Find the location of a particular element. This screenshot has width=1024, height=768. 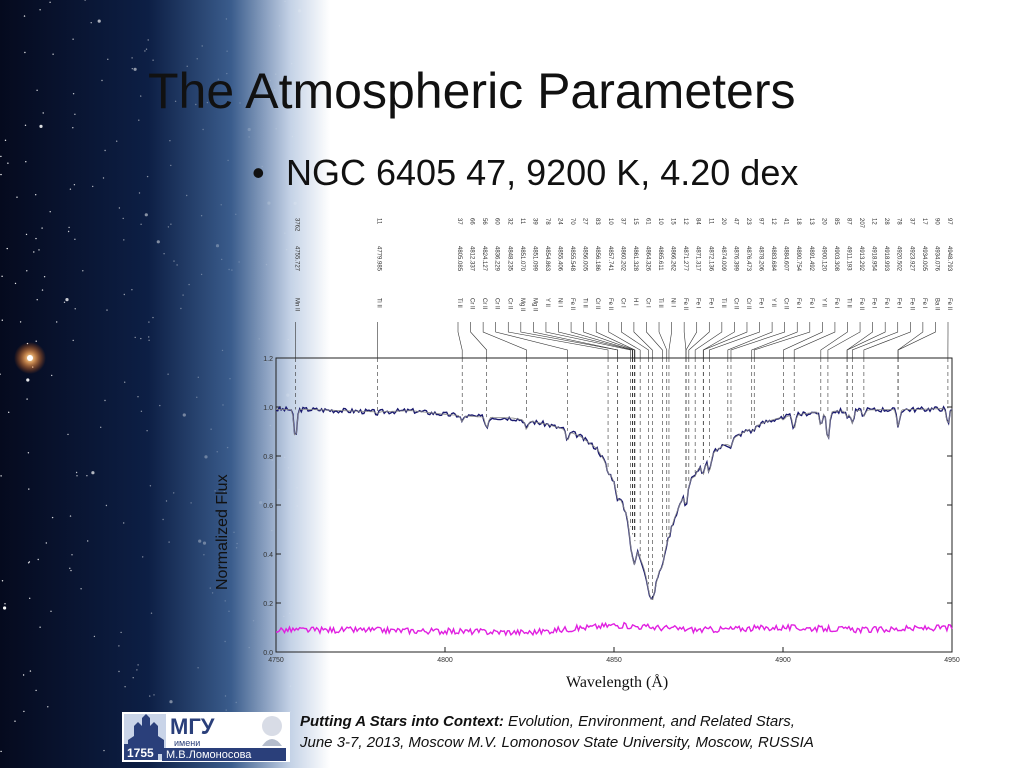

line-ew-label: 87 is located at coordinates (848, 221).